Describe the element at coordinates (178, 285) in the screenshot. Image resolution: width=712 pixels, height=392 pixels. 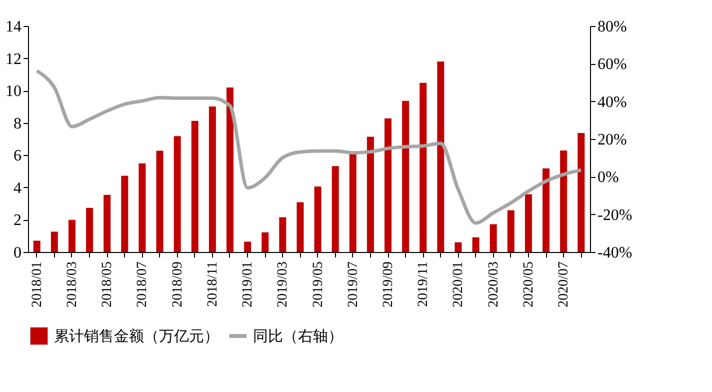
I see `x-tick-label: 2018/09` at that location.